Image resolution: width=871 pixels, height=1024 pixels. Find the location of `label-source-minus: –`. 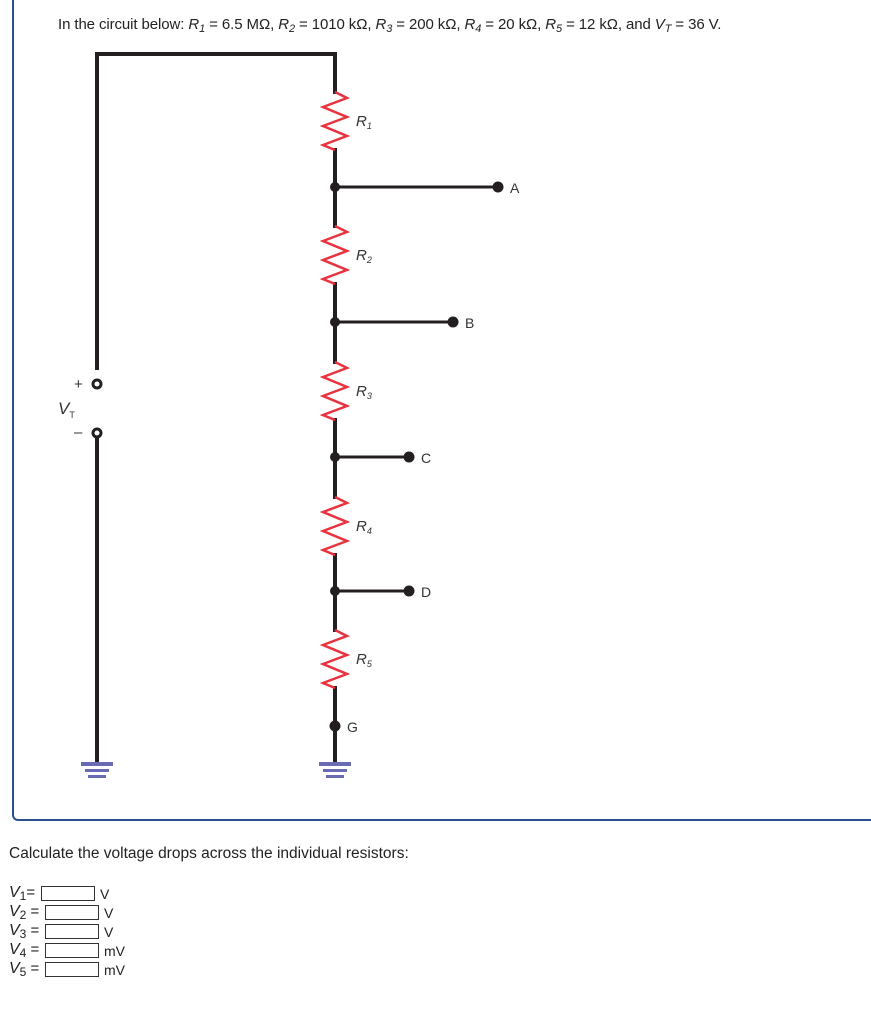

label-source-minus: – is located at coordinates (78, 432).